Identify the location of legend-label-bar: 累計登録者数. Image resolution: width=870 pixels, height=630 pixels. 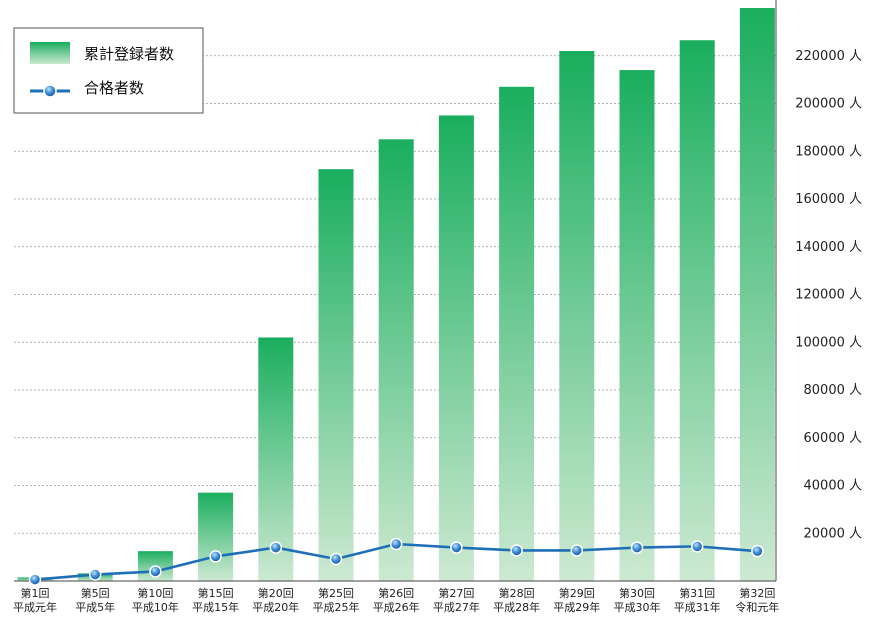
(129, 54).